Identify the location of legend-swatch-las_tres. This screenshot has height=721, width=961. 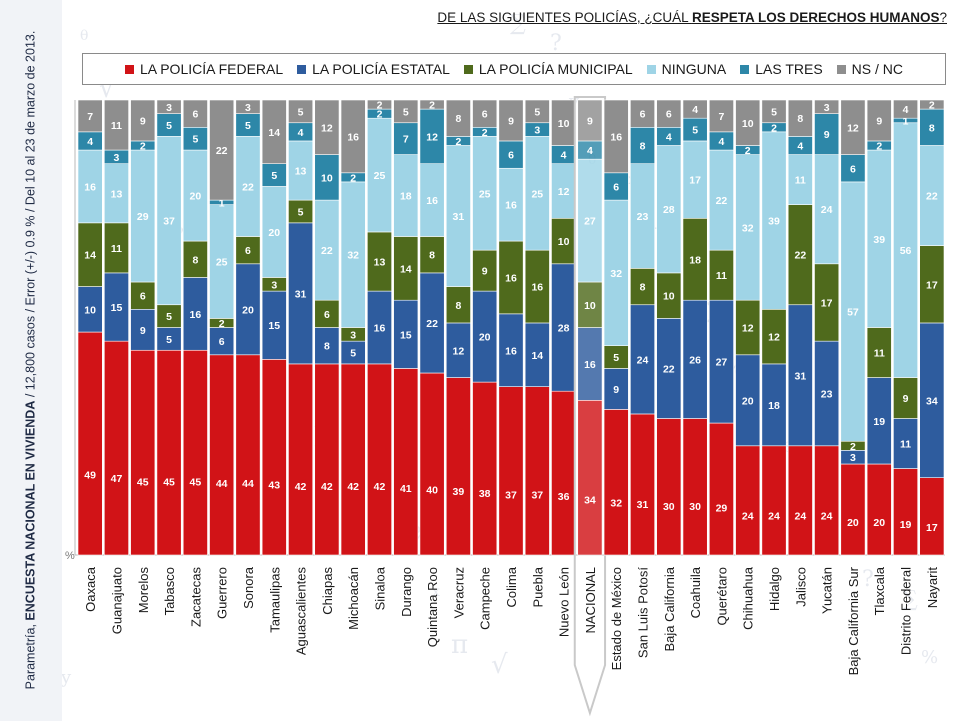
(745, 69).